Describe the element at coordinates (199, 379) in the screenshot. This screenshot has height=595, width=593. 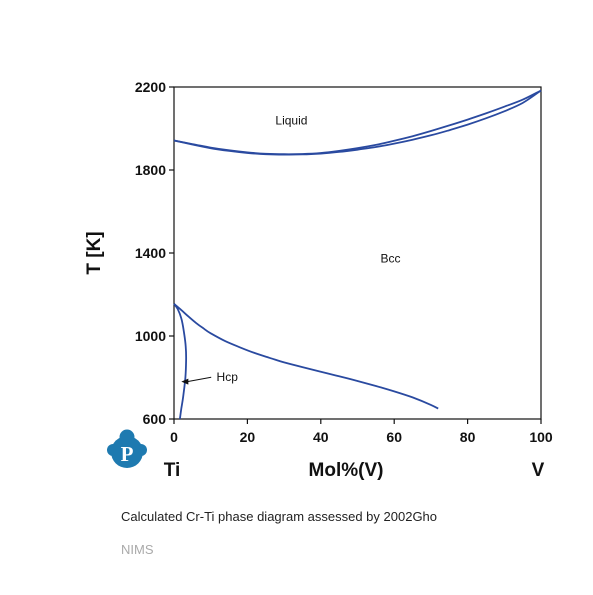
I see `hcp-pointer-line` at that location.